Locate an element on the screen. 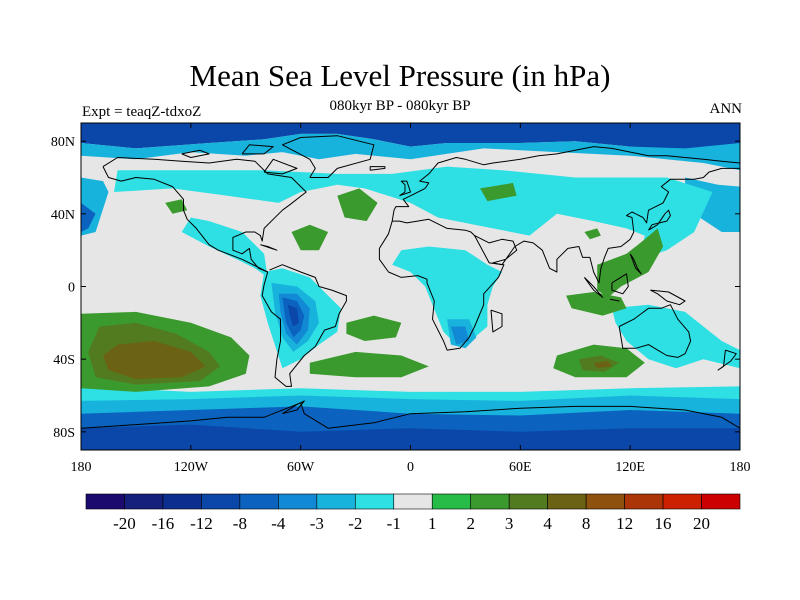 This screenshot has height=600, width=800. y-tick-label: 80S is located at coordinates (64, 433).